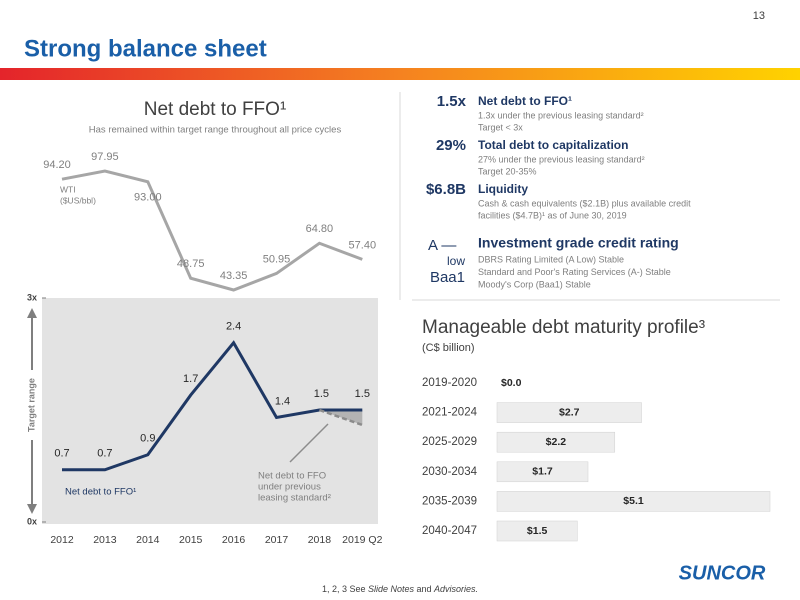 The image size is (800, 600). I want to click on metric-value: $6.8B, so click(446, 189).